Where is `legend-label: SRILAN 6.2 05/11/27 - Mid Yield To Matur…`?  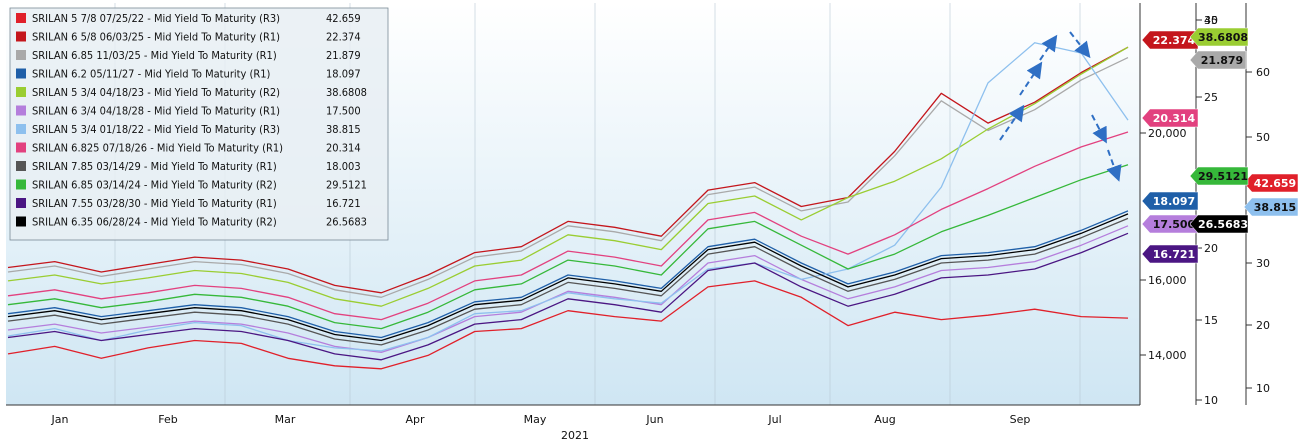
legend-label: SRILAN 6.2 05/11/27 - Mid Yield To Matur… is located at coordinates (151, 74).